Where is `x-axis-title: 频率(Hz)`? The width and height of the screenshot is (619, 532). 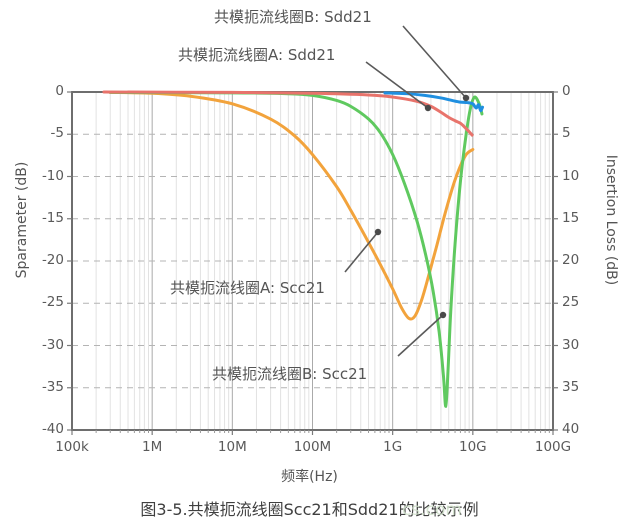 x-axis-title: 频率(Hz) is located at coordinates (309, 477).